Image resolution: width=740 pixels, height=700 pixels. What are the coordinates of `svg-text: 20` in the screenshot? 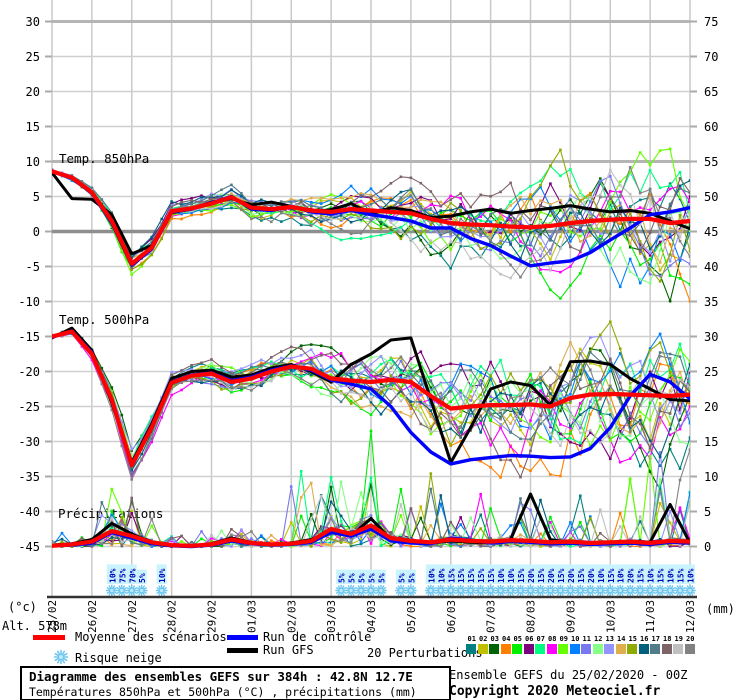 It's located at (711, 407).